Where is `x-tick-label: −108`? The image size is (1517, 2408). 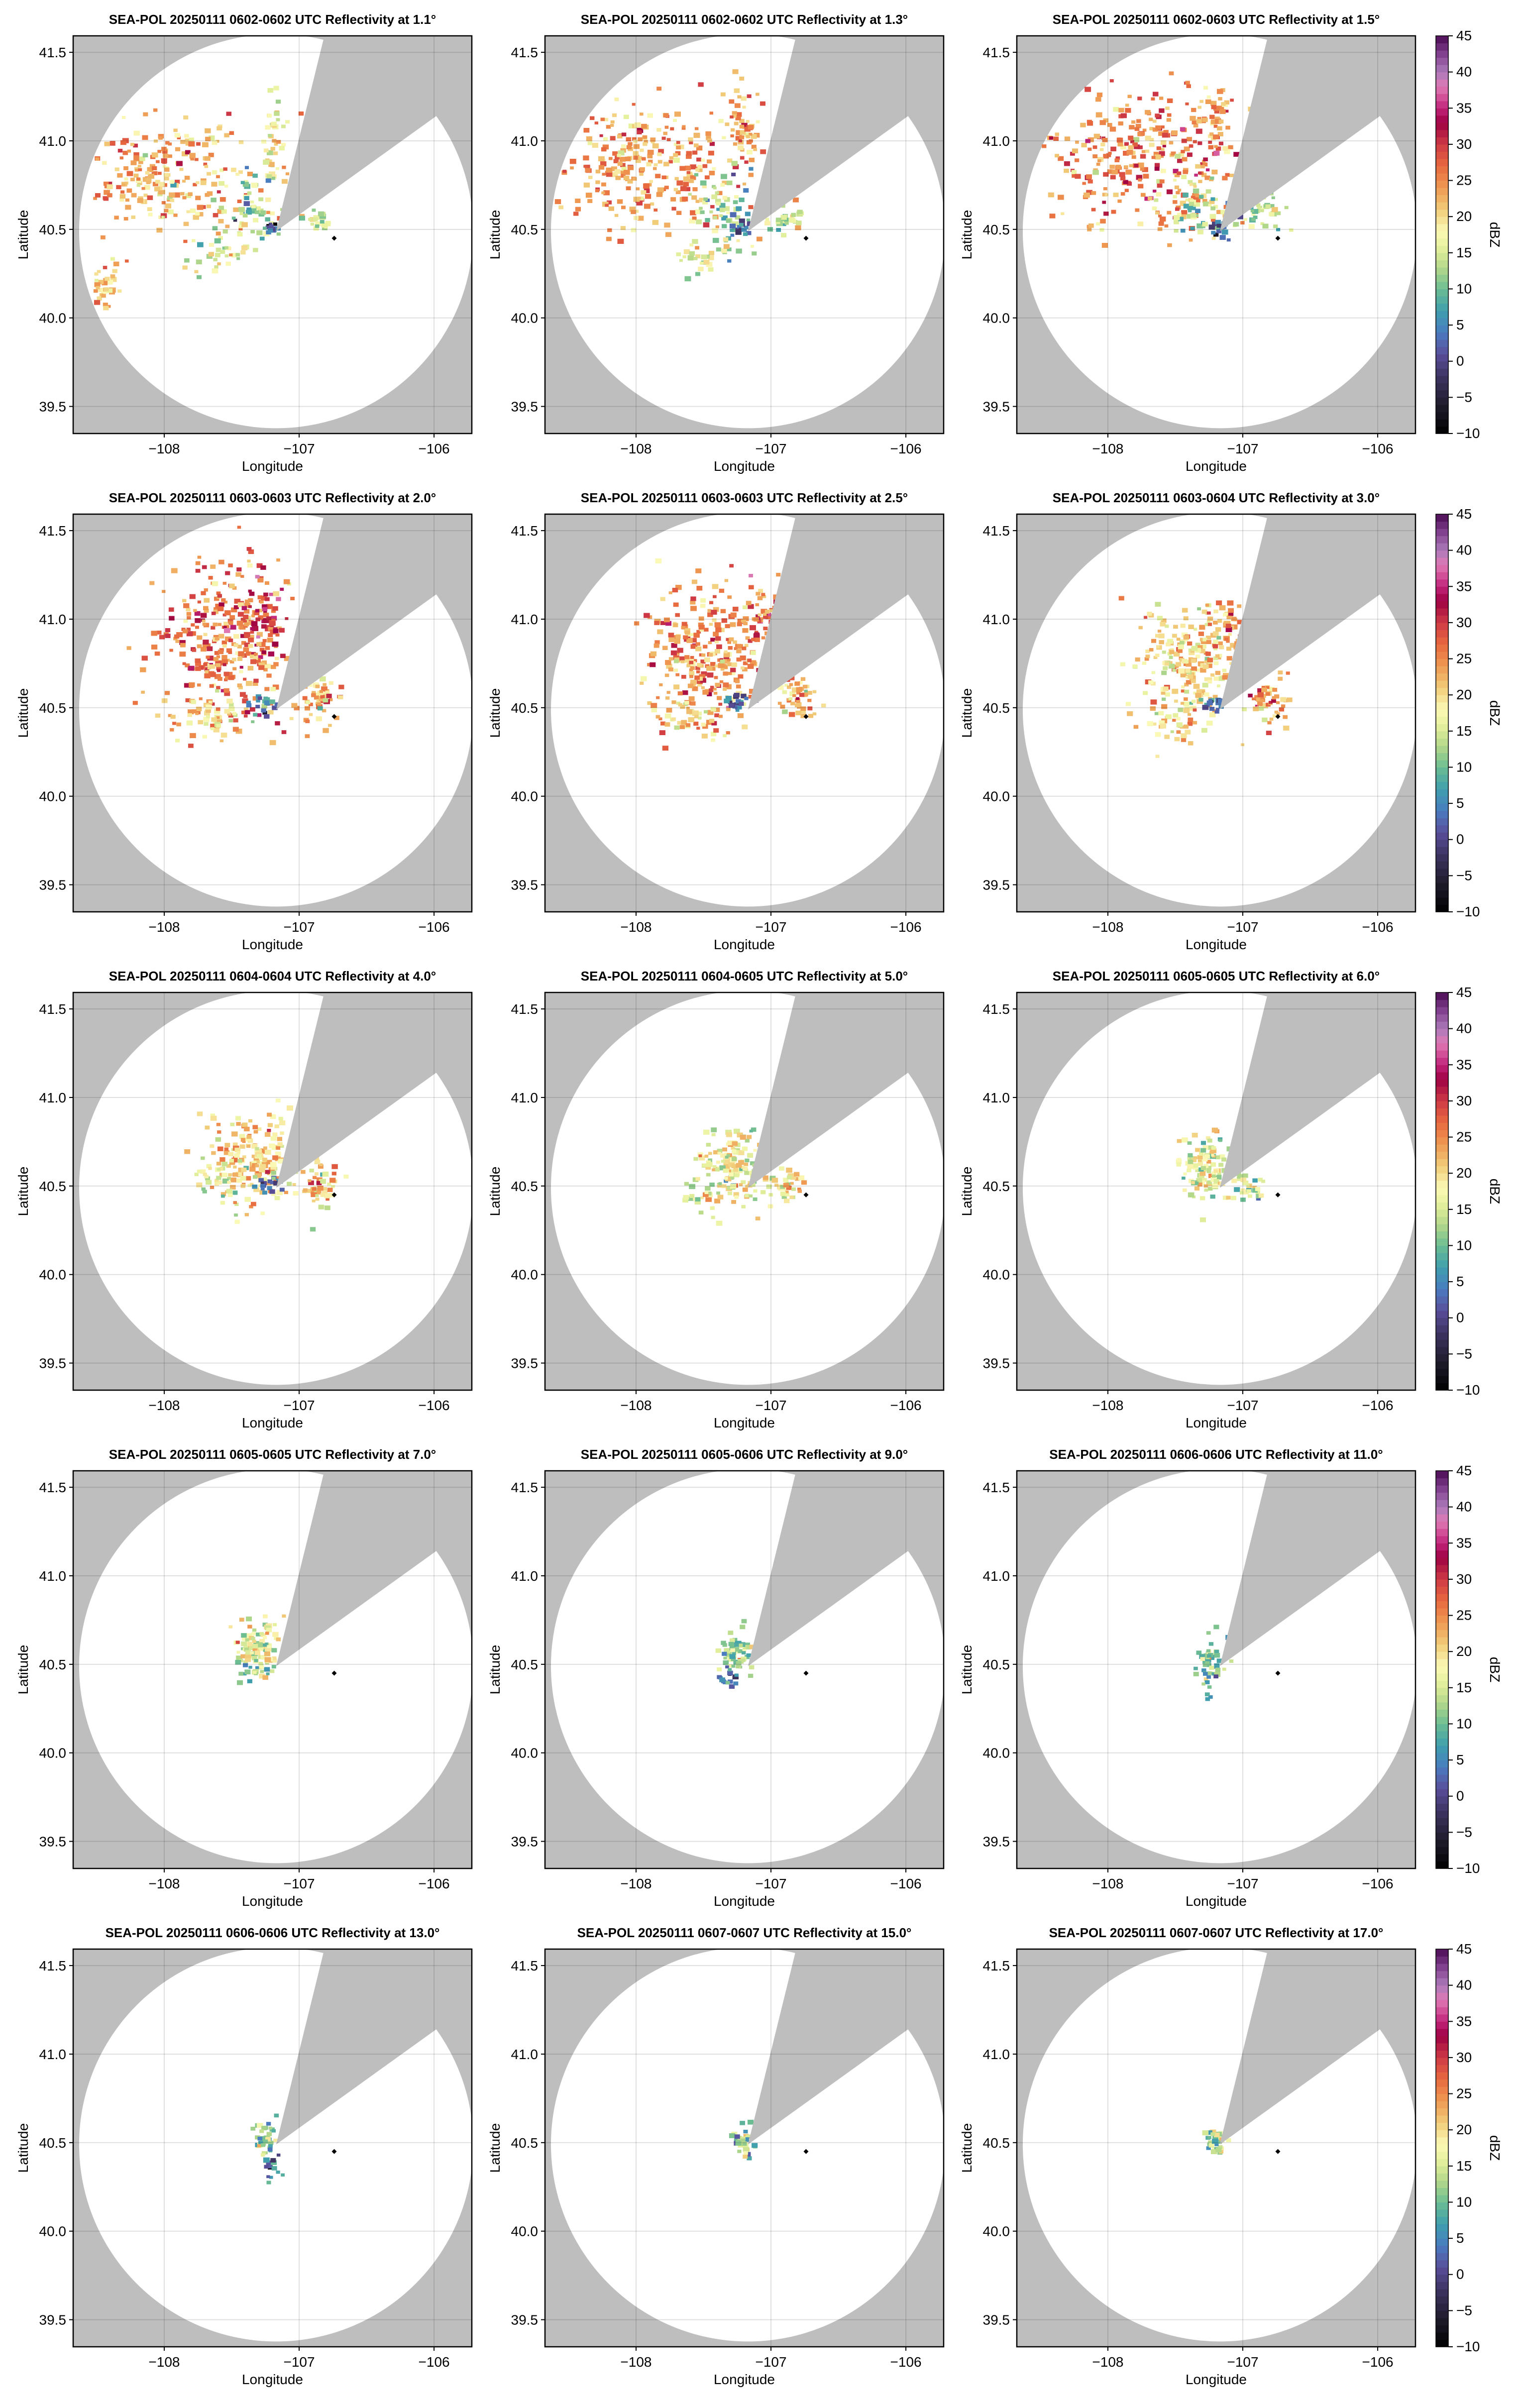 x-tick-label: −108 is located at coordinates (636, 927).